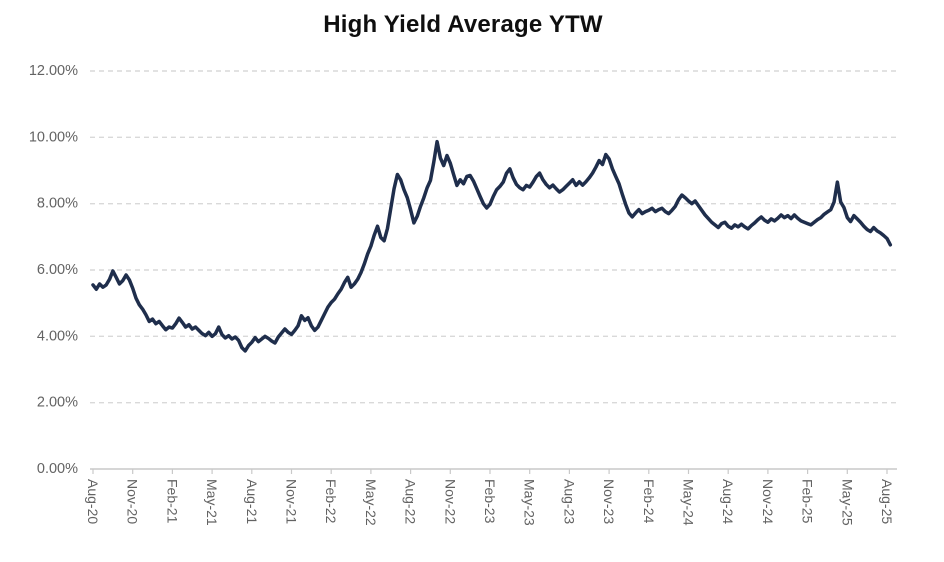 This screenshot has width=944, height=562. Describe the element at coordinates (212, 502) in the screenshot. I see `x-axis-label: May-21` at that location.